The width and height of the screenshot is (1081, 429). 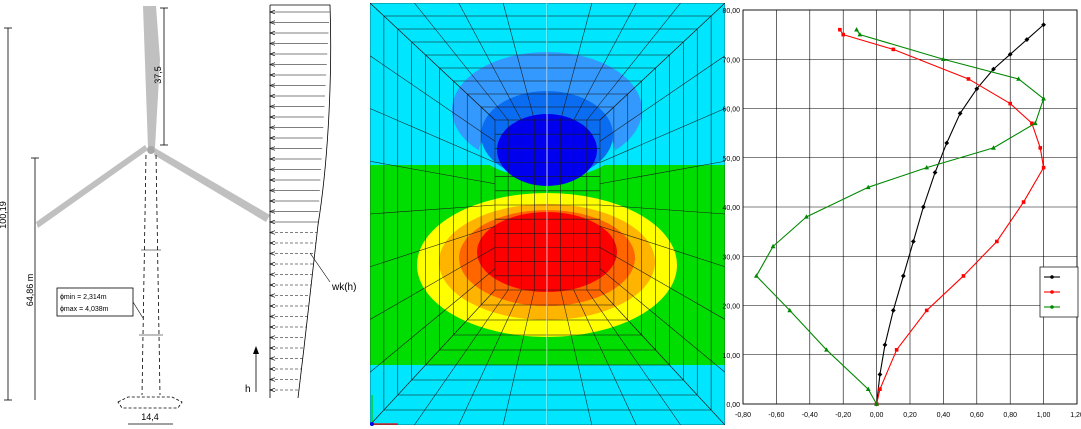 What do you see at coordinates (343, 287) in the screenshot?
I see `wind-label: wk(h)` at bounding box center [343, 287].